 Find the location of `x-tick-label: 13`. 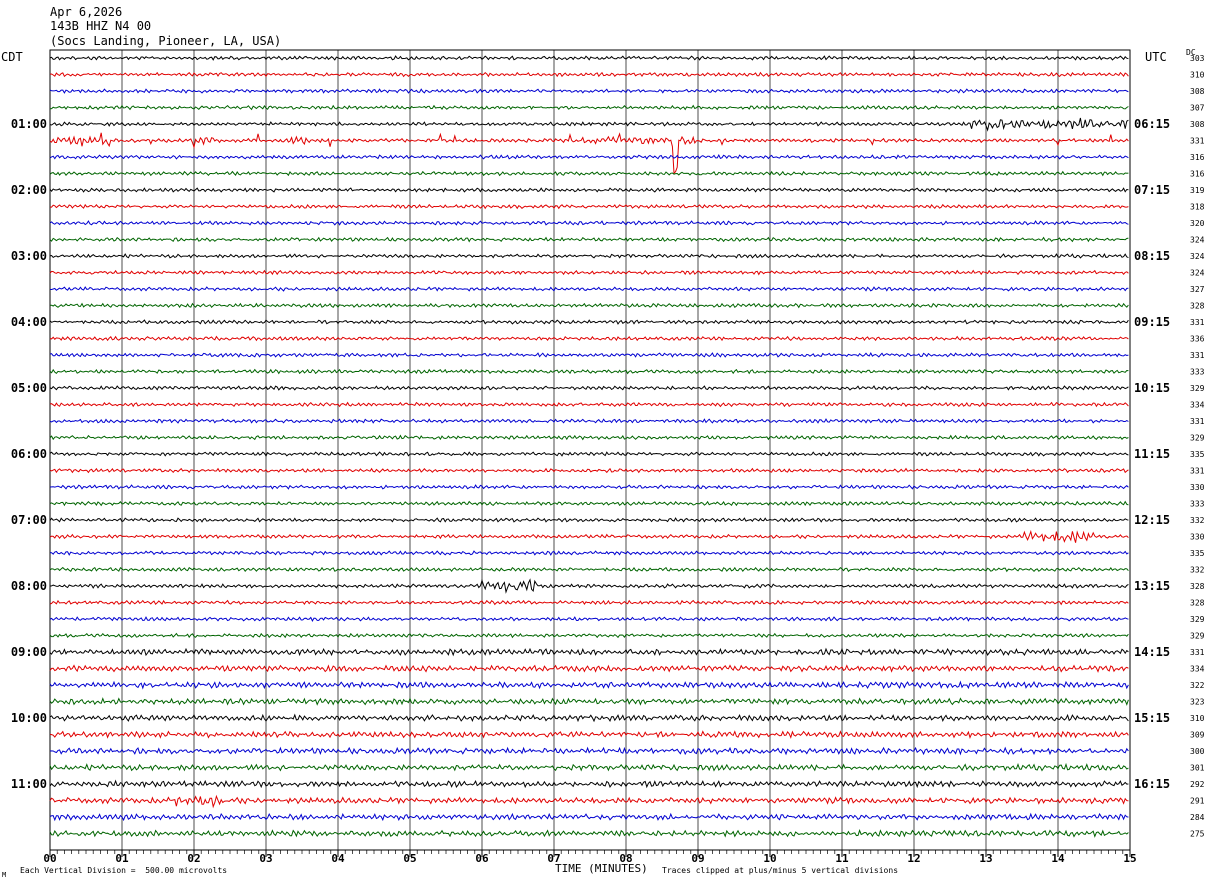

x-tick-label: 13 is located at coordinates (985, 858).